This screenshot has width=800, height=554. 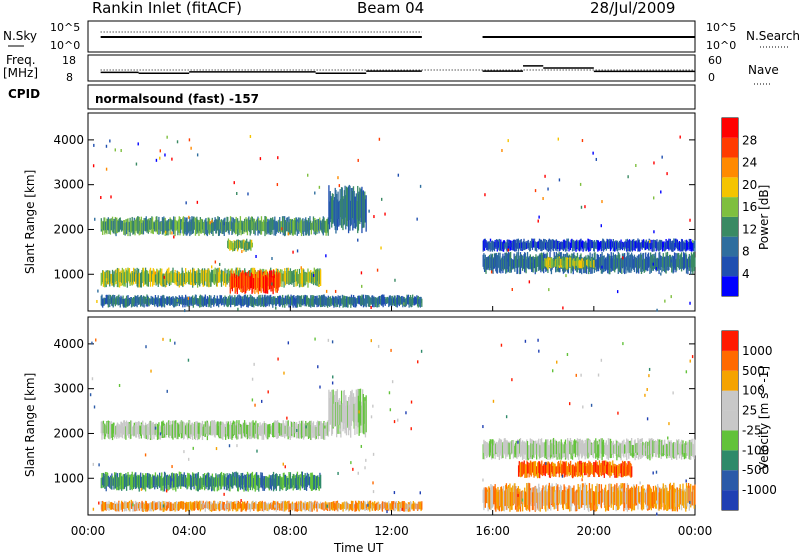 I want to click on x-tick-label: 08:00, so click(x=290, y=531).